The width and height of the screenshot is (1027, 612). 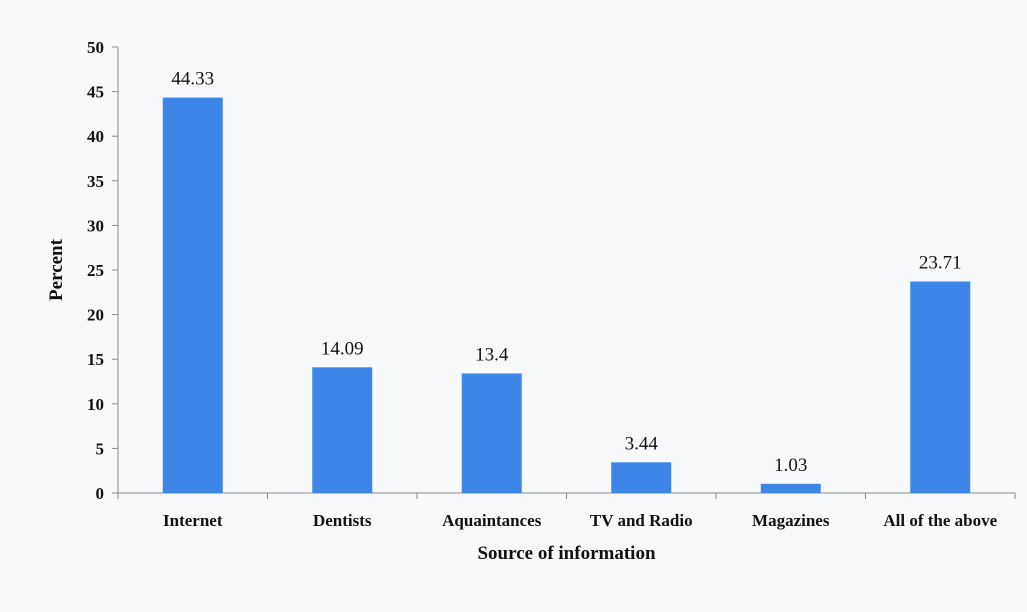 What do you see at coordinates (492, 520) in the screenshot?
I see `category-label-2: Aquaintances` at bounding box center [492, 520].